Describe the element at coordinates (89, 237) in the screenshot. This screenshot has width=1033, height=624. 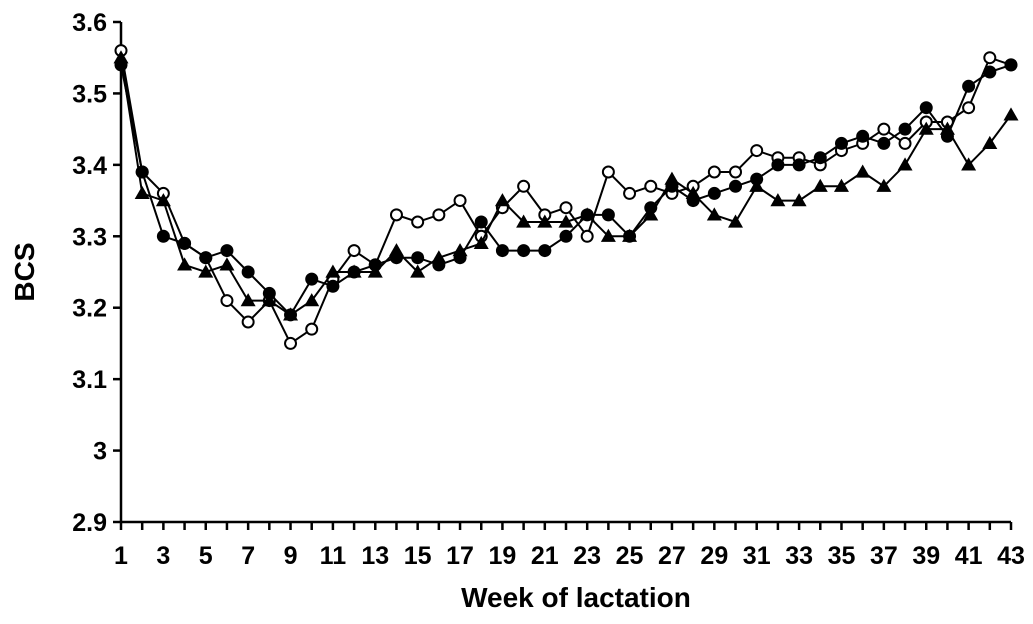
I see `y-tick-label: 3.3` at that location.